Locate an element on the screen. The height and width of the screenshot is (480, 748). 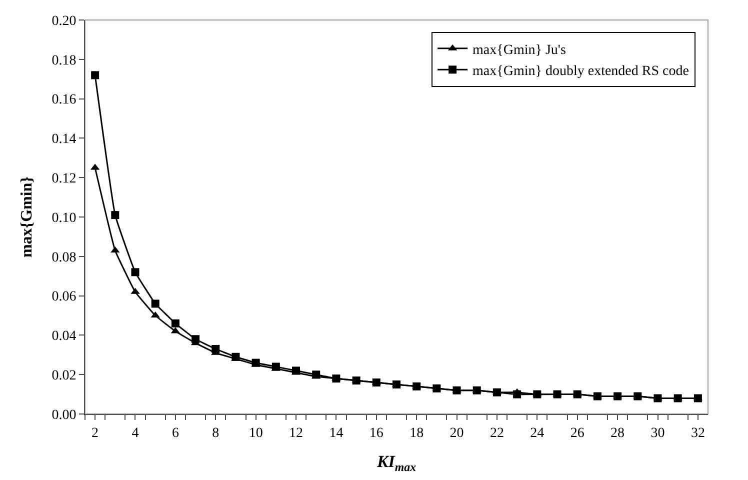
x-tick-label: 6 is located at coordinates (175, 433).